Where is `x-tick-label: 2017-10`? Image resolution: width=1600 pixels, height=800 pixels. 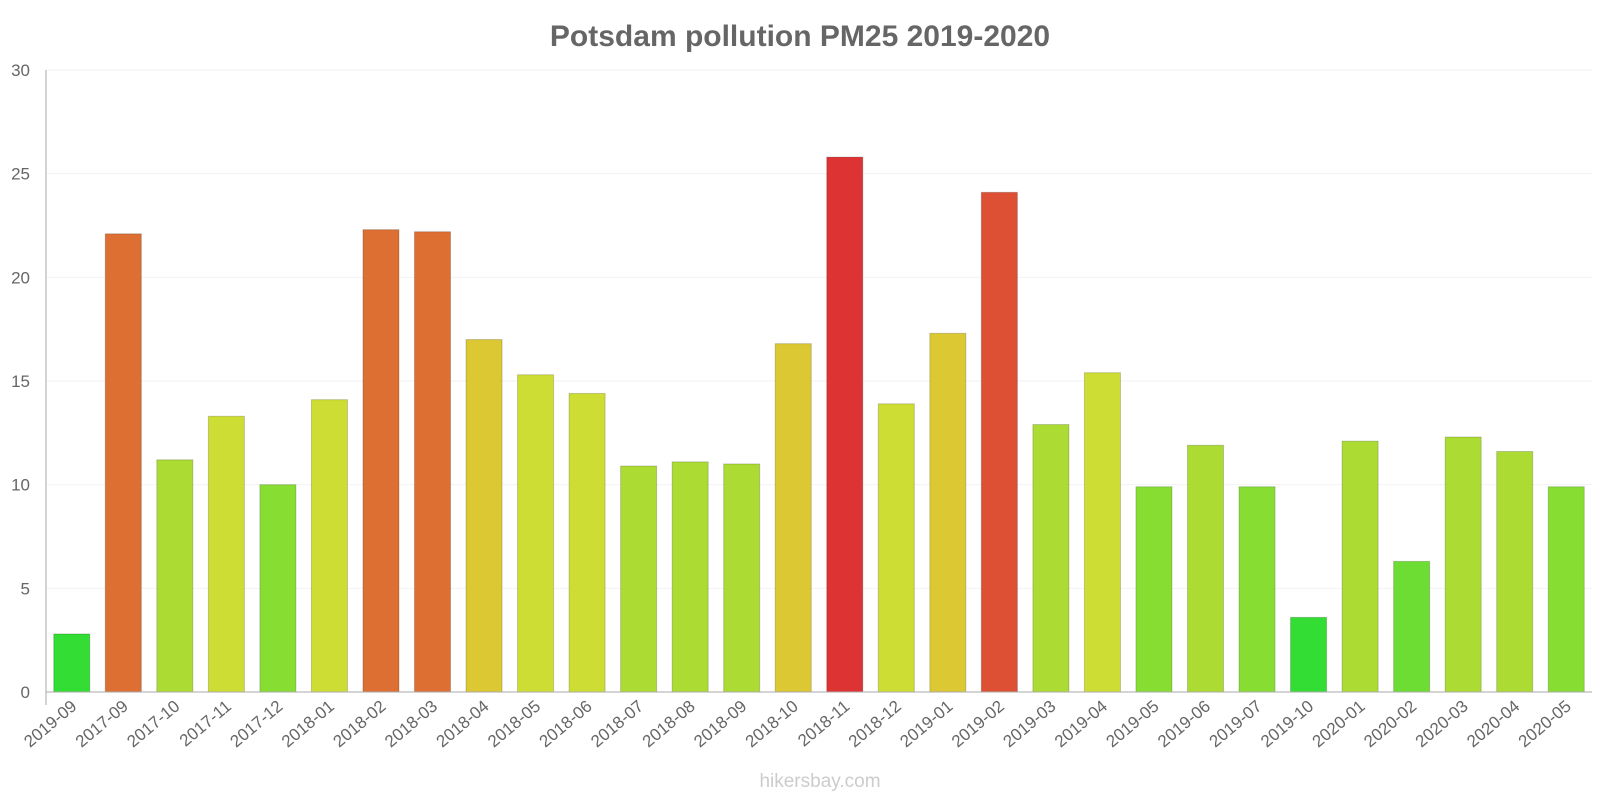
x-tick-label: 2017-10 is located at coordinates (153, 724).